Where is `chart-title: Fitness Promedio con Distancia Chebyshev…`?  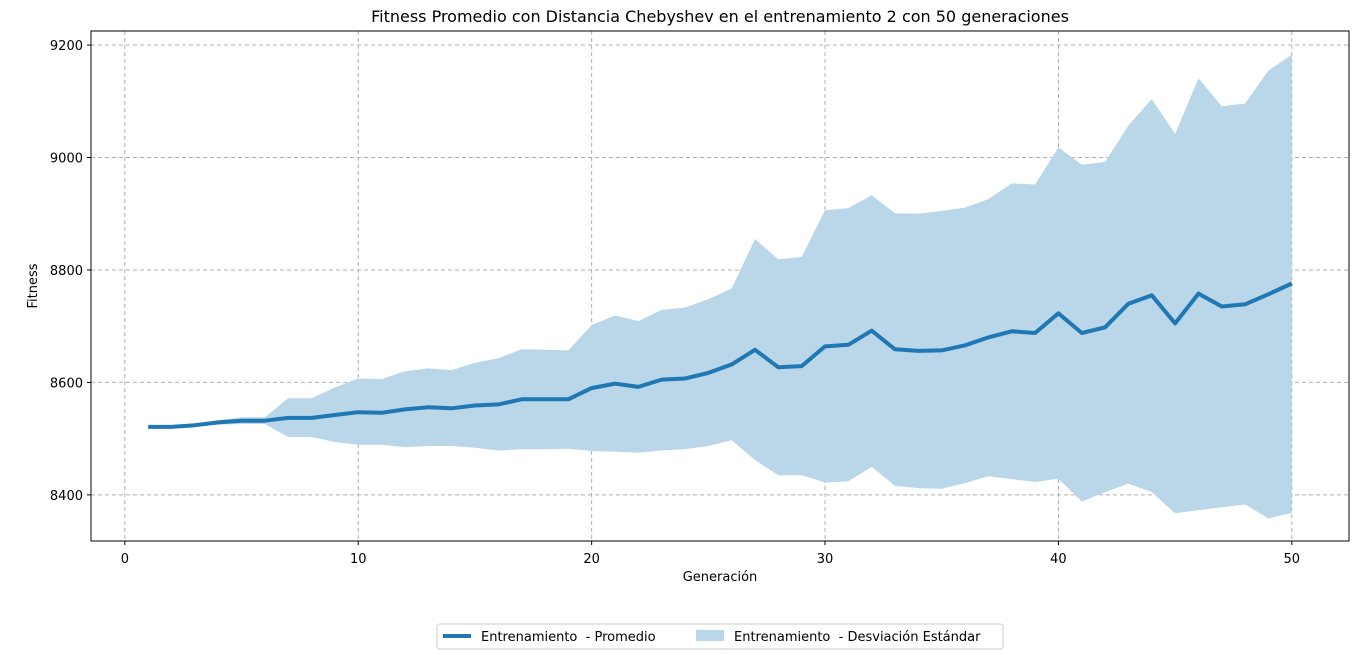
chart-title: Fitness Promedio con Distancia Chebyshev… is located at coordinates (720, 16).